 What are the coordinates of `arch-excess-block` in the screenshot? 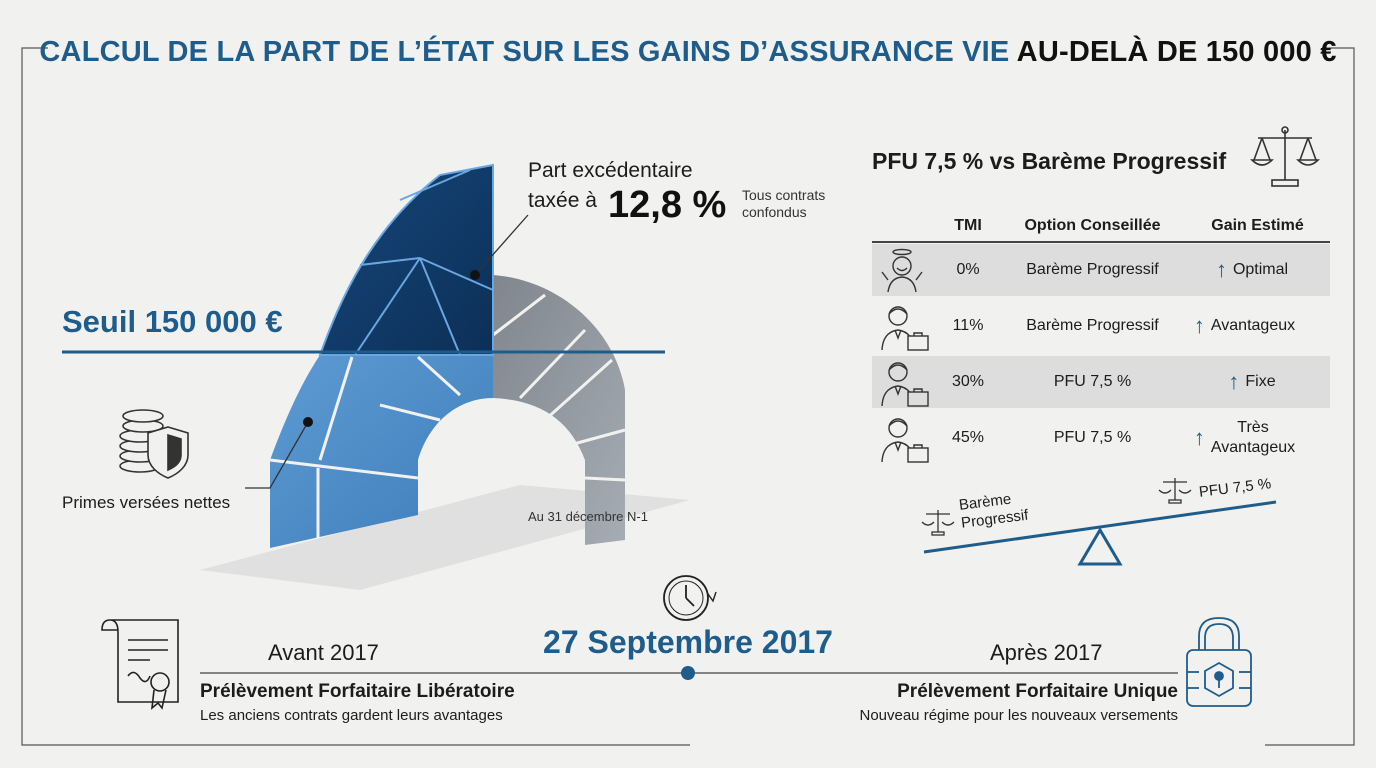 It's located at (406, 259).